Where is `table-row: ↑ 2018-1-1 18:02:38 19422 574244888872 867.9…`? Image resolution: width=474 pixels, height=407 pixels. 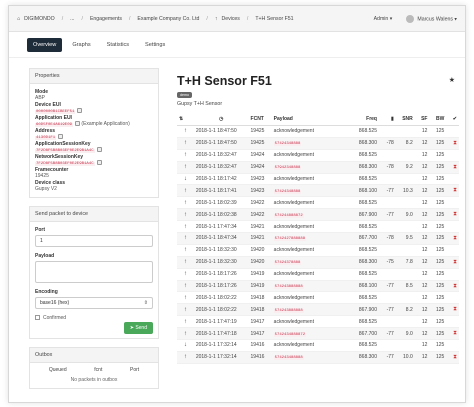 table-row: ↑ 2018-1-1 18:02:38 19422 574244888872 867.9… is located at coordinates (318, 215).